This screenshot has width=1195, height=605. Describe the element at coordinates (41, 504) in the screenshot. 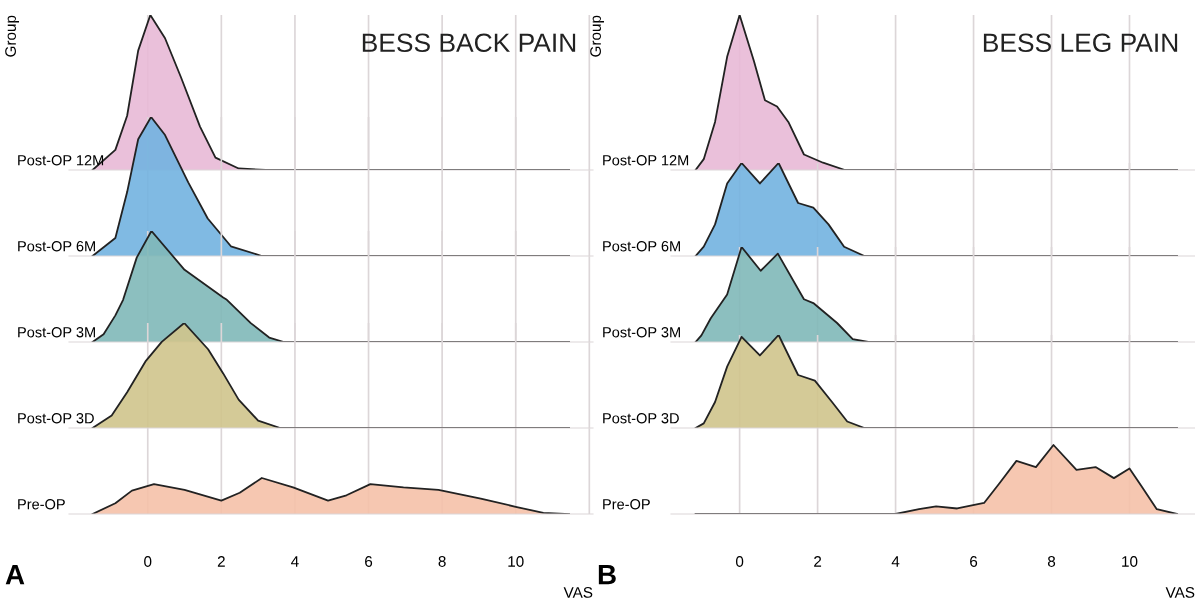

I see `series-label: Pre-OP` at that location.